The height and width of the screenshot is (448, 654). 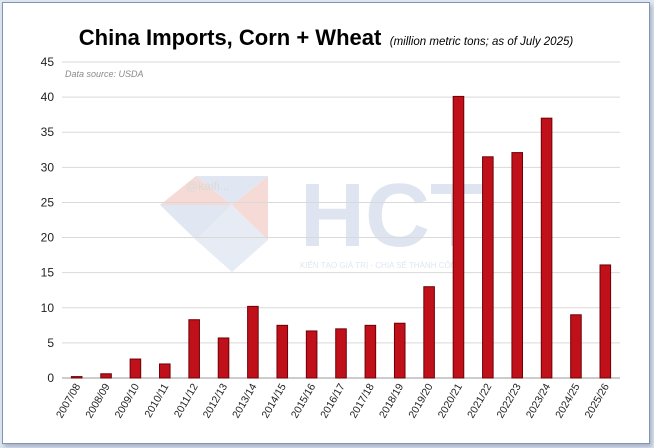 I want to click on data-source-note: Data source: USDA, so click(x=104, y=74).